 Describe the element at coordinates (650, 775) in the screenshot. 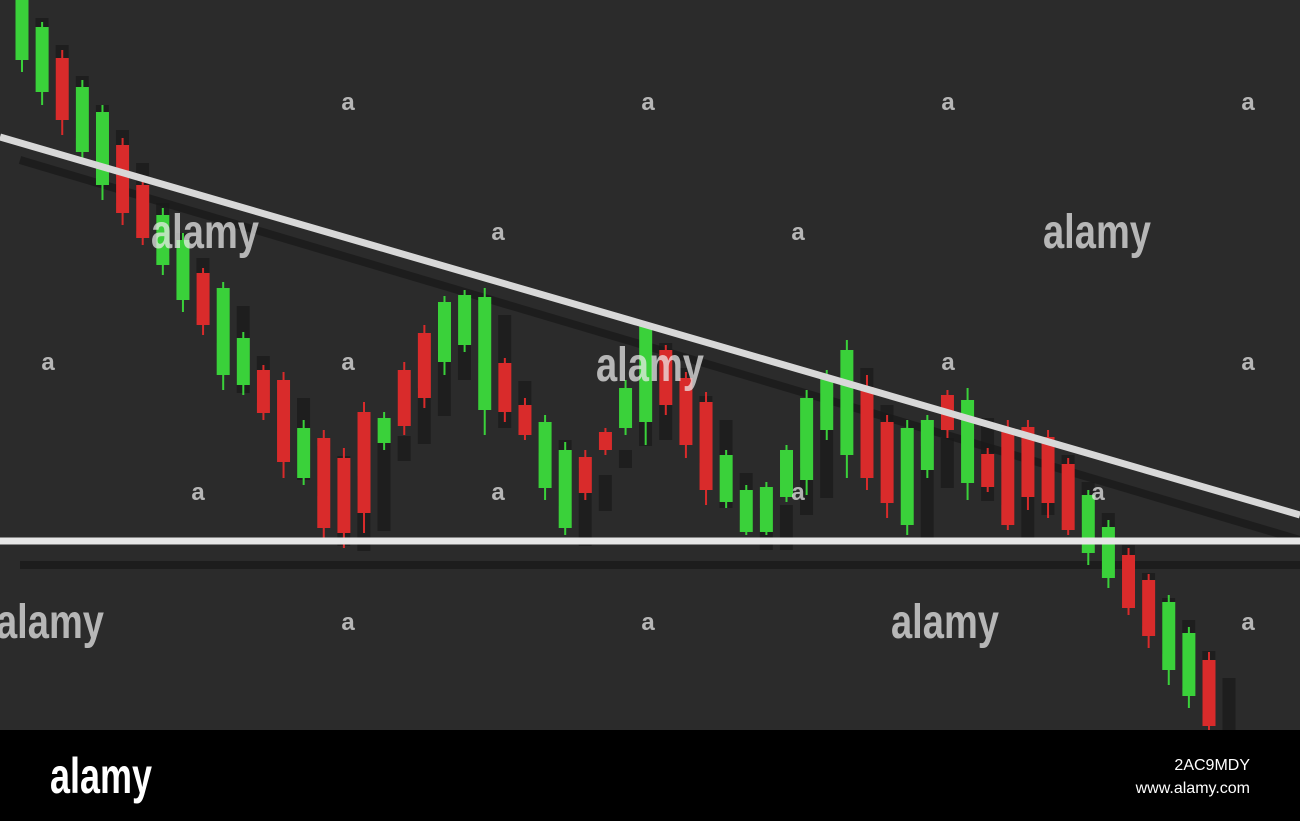

I see `footer-bar` at that location.